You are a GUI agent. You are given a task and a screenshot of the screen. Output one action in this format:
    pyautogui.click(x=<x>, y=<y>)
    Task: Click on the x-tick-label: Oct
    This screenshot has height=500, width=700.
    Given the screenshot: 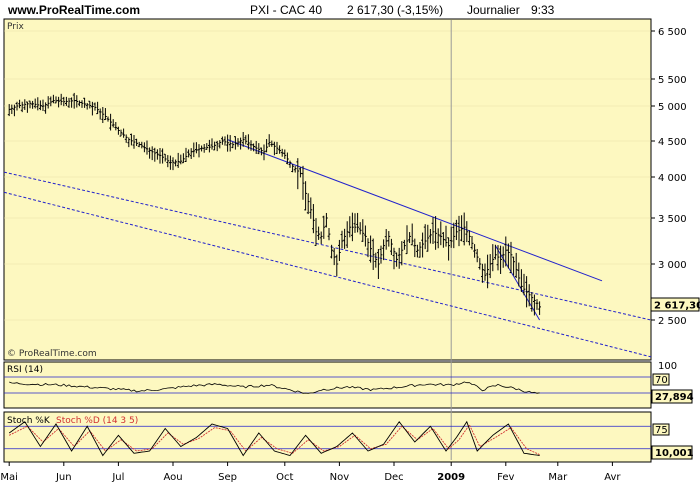 What is the action you would take?
    pyautogui.click(x=284, y=477)
    